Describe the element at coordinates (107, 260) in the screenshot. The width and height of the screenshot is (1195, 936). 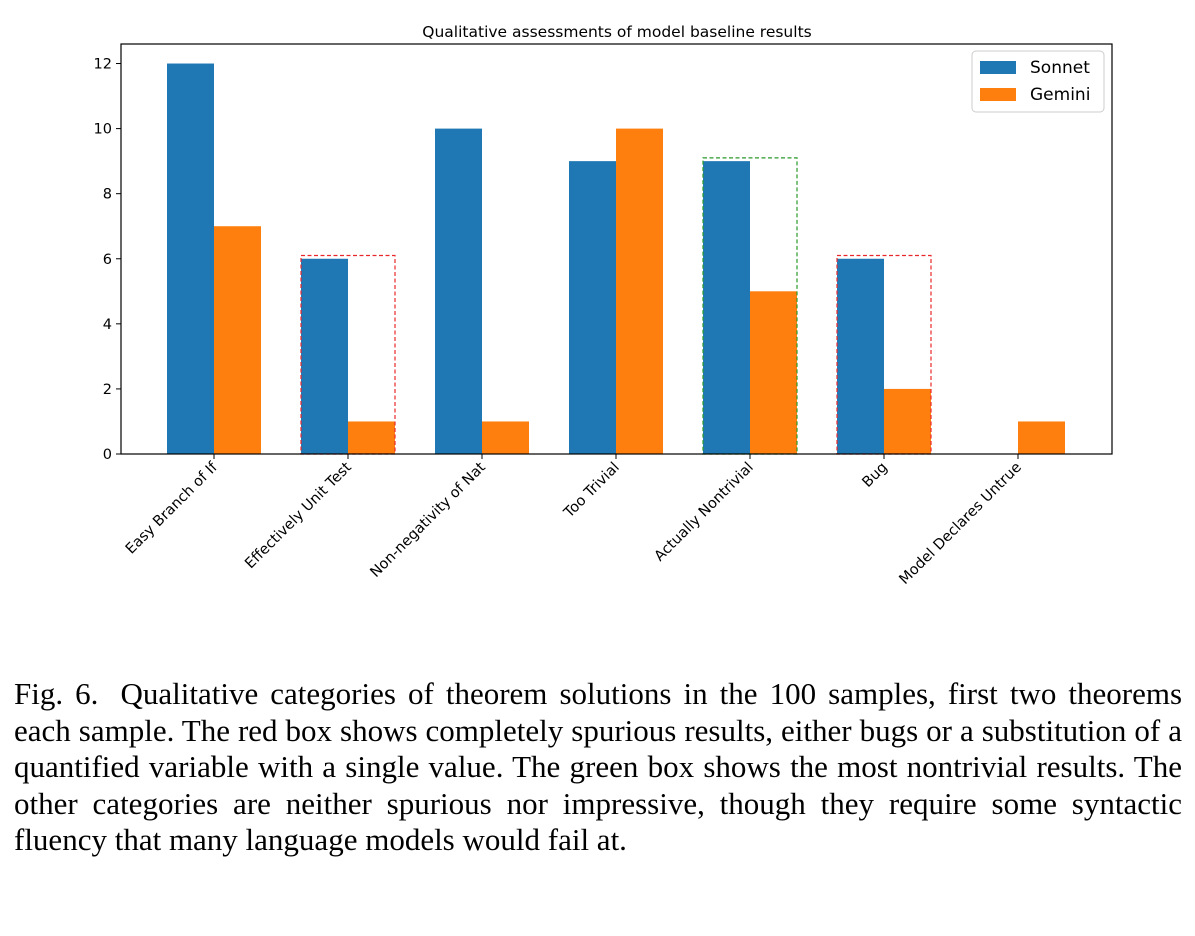
I see `y-tick-label-6: 6` at that location.